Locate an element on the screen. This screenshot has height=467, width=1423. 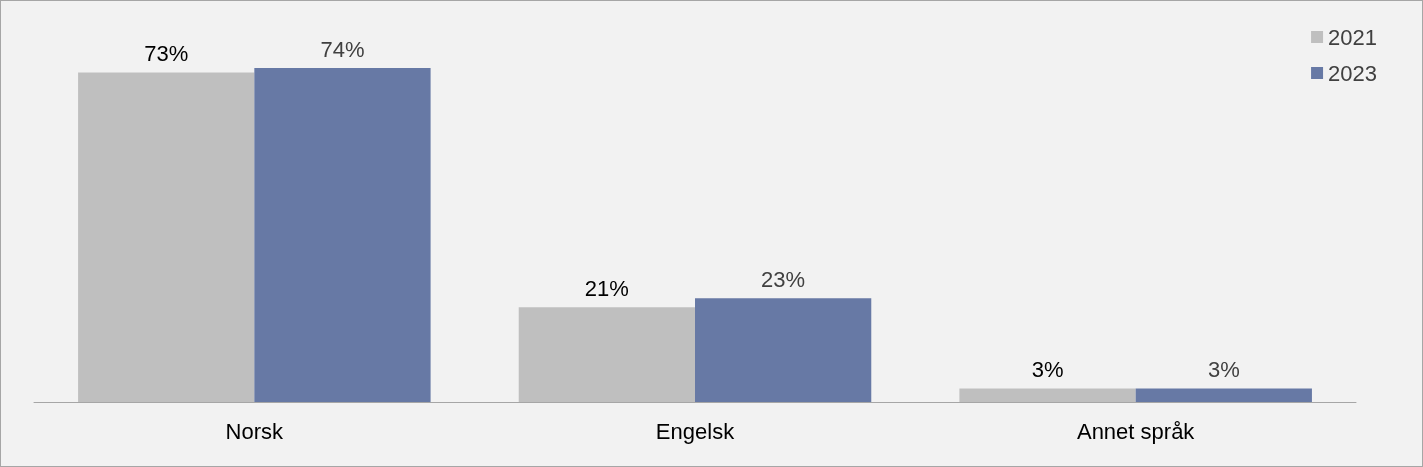
x-tick-label: Norsk is located at coordinates (255, 431).